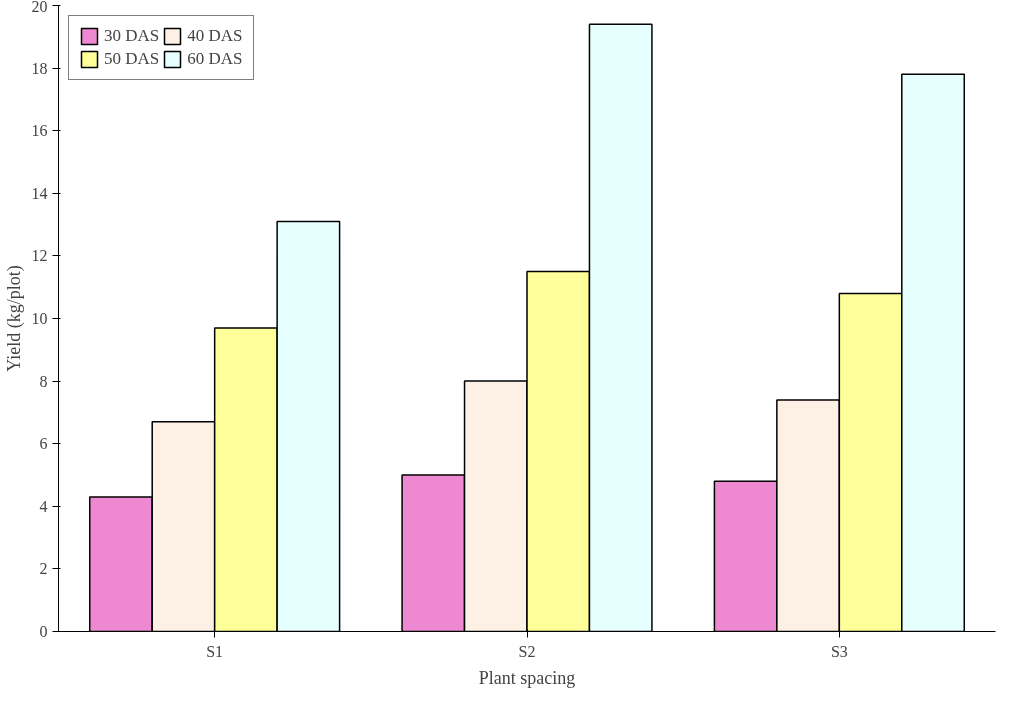 The height and width of the screenshot is (713, 1023). What do you see at coordinates (839, 651) in the screenshot?
I see `x-tick-label: S3` at bounding box center [839, 651].